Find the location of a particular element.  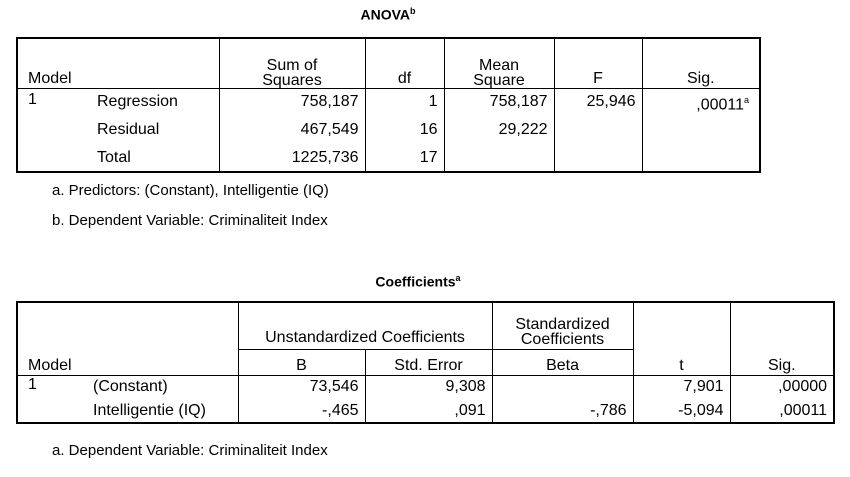

anova-header-sig: Sig. is located at coordinates (701, 63).